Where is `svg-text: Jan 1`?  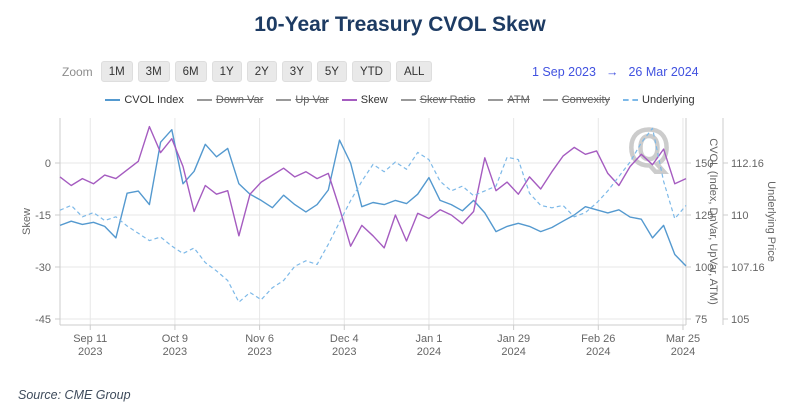
svg-text: Jan 1 is located at coordinates (428, 339).